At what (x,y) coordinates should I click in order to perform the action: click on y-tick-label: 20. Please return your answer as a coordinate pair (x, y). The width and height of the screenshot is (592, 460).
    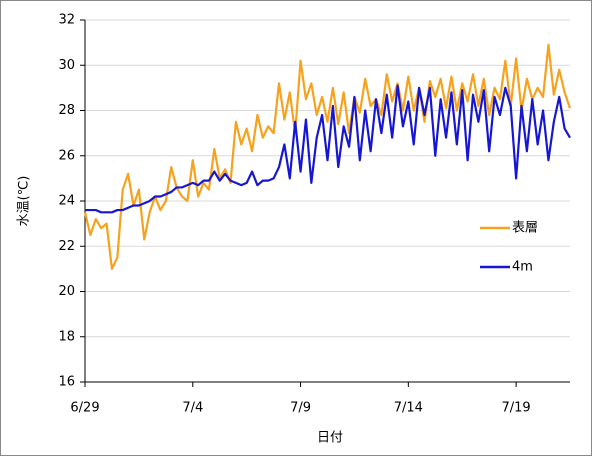
    Looking at the image, I should click on (66, 291).